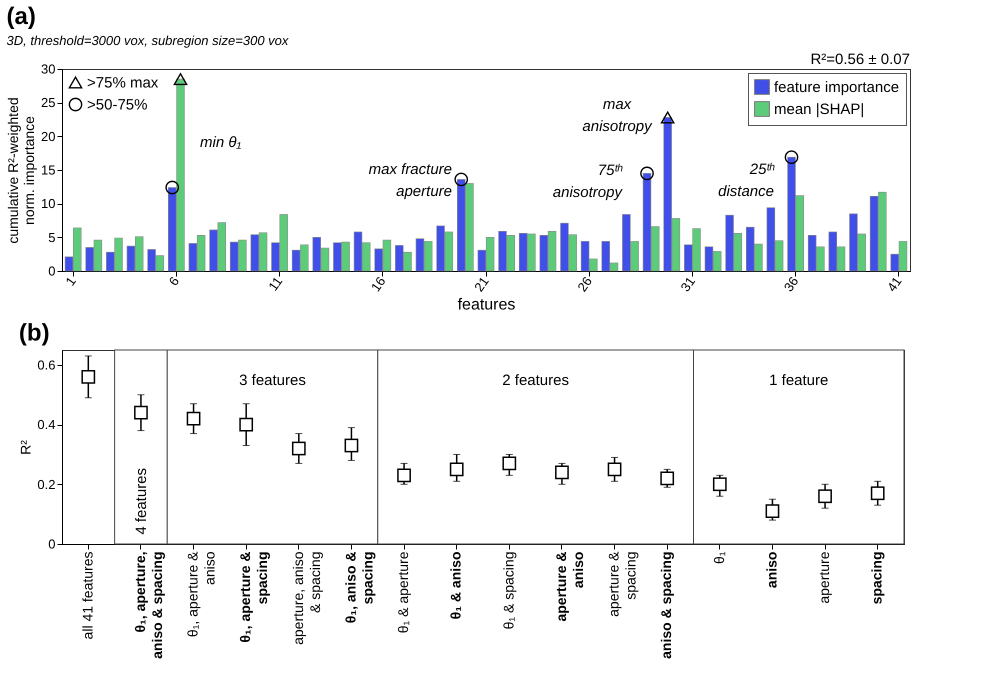  Describe the element at coordinates (48, 102) in the screenshot. I see `y-tick-label: 25` at that location.